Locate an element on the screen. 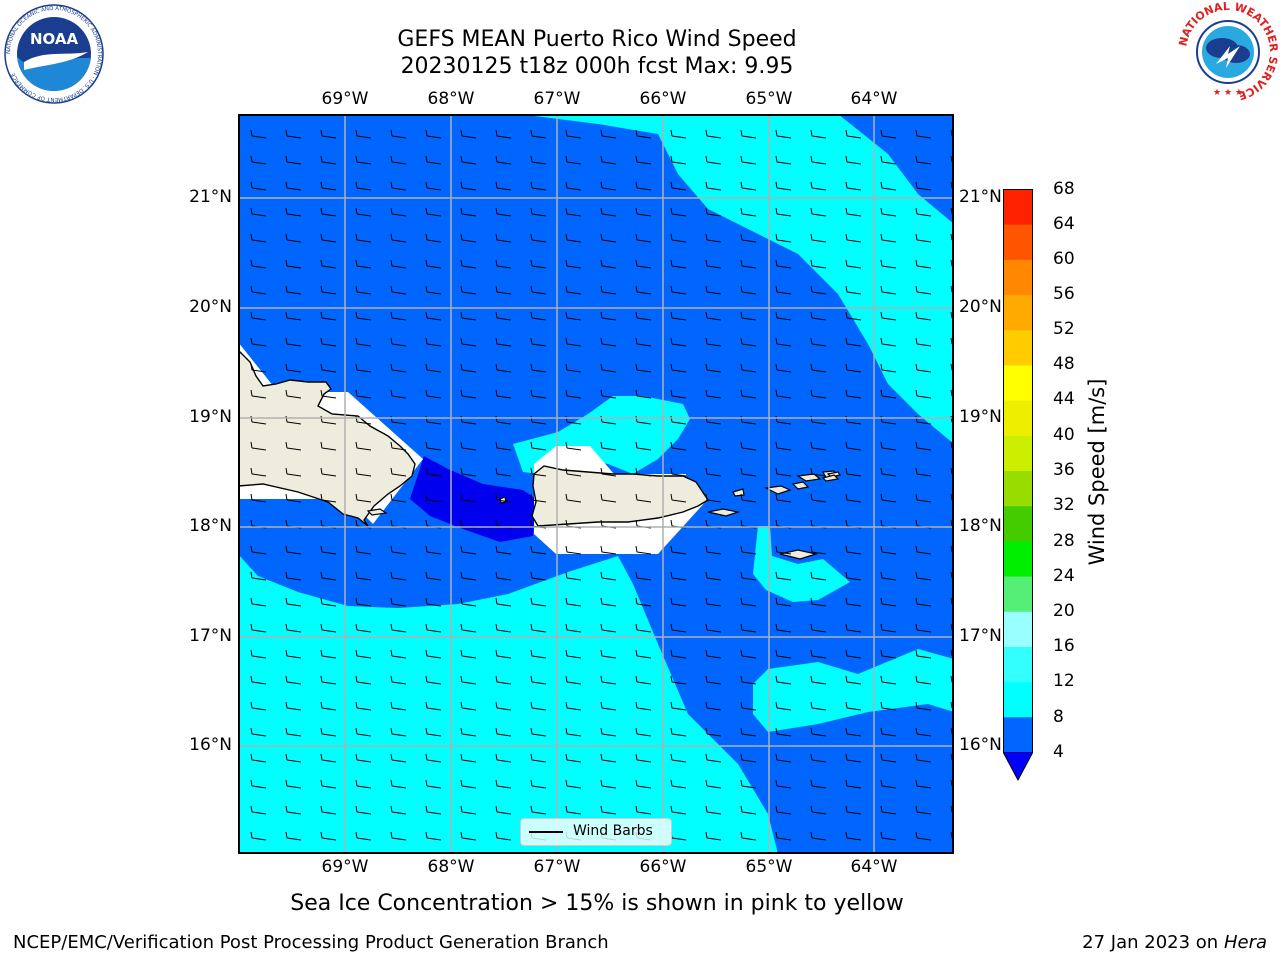  st-thomas-island is located at coordinates (777, 490).